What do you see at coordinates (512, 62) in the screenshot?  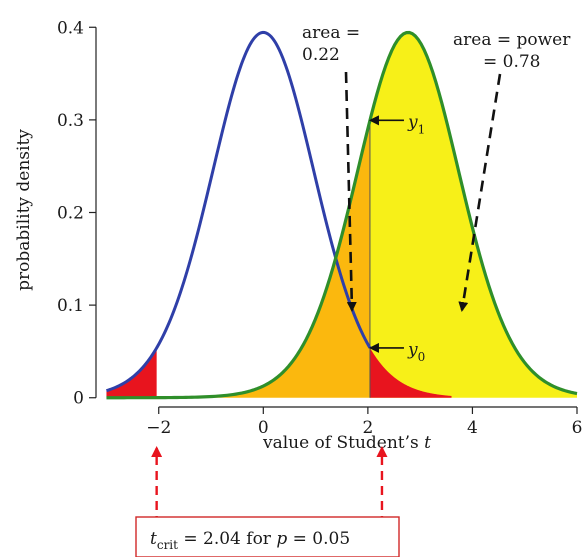 I see `power-area-label-line2: = 0.78` at bounding box center [512, 62].